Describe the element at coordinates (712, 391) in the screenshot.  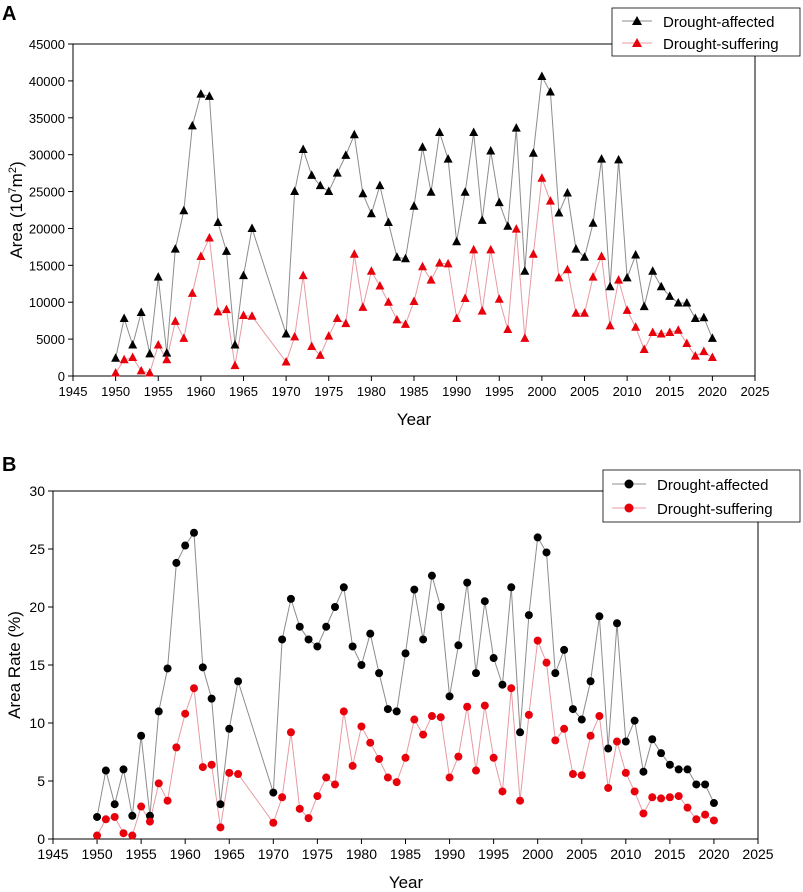
I see `panel-a-x-tick-label: 2020` at that location.